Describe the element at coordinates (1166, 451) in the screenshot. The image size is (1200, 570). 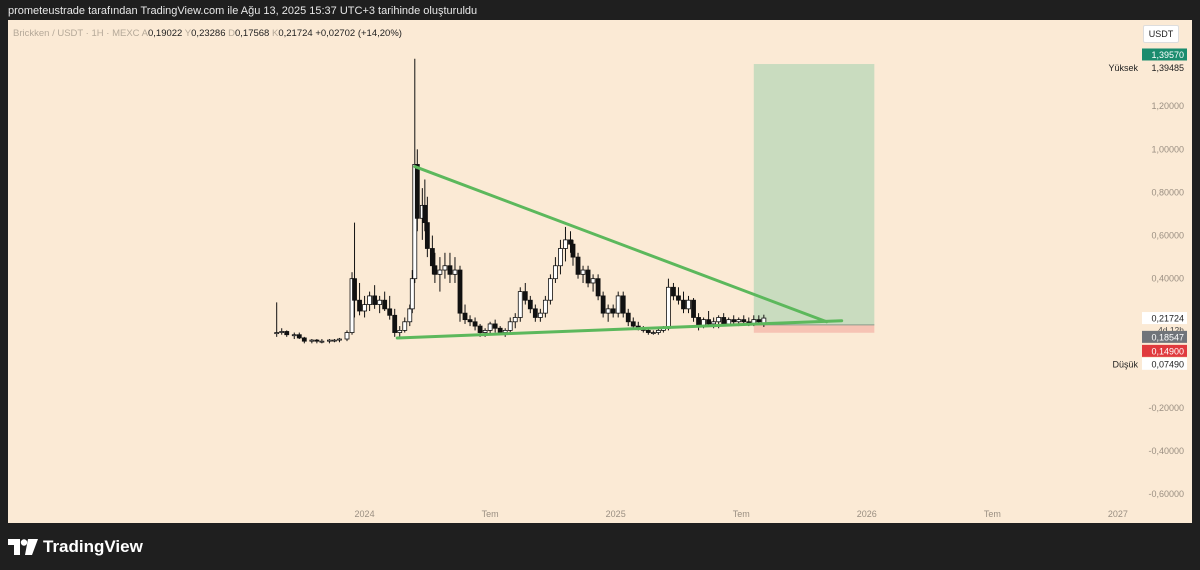
I see `y-tick-label: -0,40000` at that location.